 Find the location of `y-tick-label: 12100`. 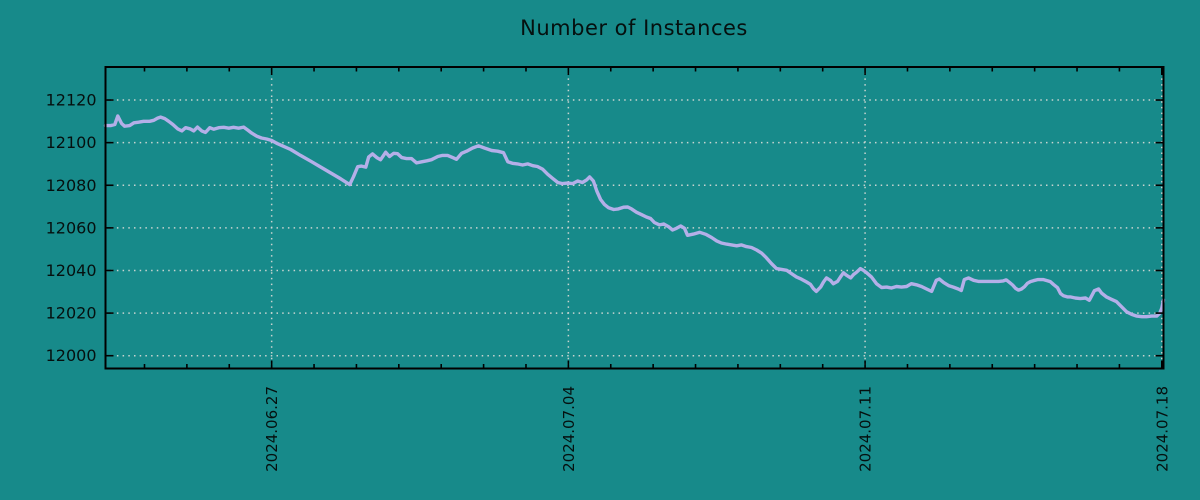

y-tick-label: 12100 is located at coordinates (71, 142).